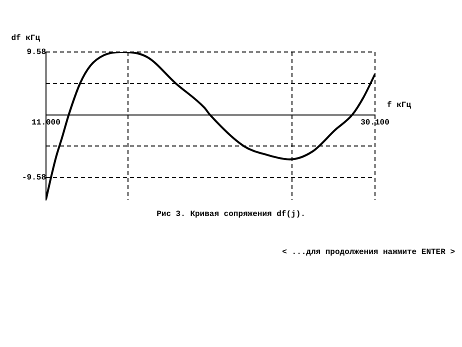  What do you see at coordinates (25, 39) in the screenshot?
I see `y-axis-title: df кГц` at bounding box center [25, 39].